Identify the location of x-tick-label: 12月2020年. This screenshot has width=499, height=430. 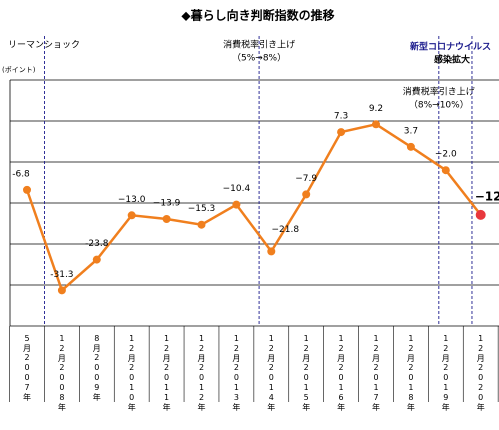
(480, 373).